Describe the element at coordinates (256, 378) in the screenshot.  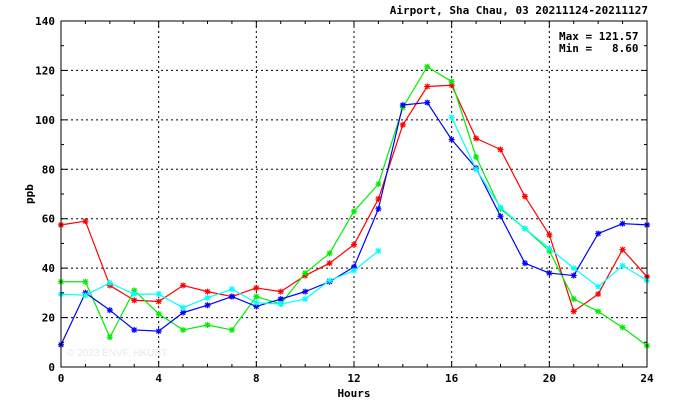
I see `x-tick-label: 8` at that location.